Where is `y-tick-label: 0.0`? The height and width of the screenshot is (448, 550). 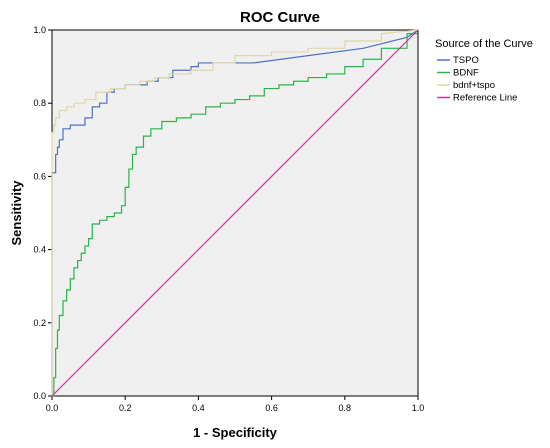 y-tick-label: 0.0 is located at coordinates (39, 396).